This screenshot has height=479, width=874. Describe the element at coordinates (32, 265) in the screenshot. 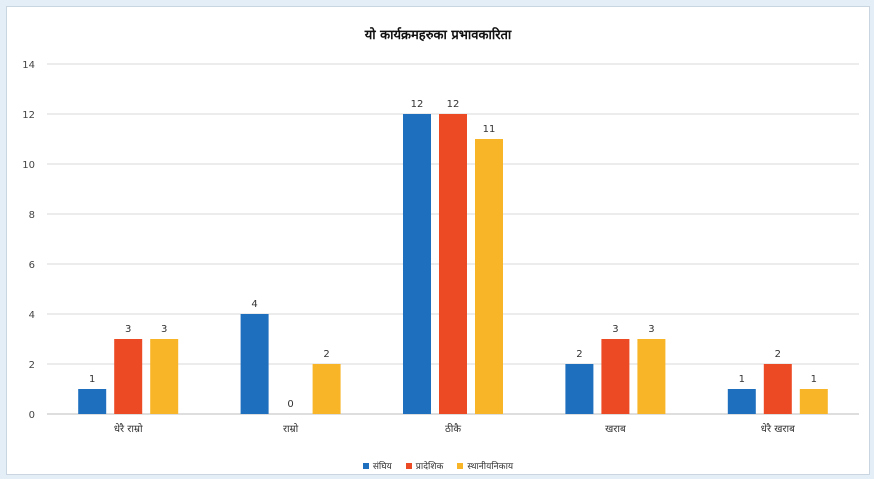

I see `y-tick-label: 6` at that location.